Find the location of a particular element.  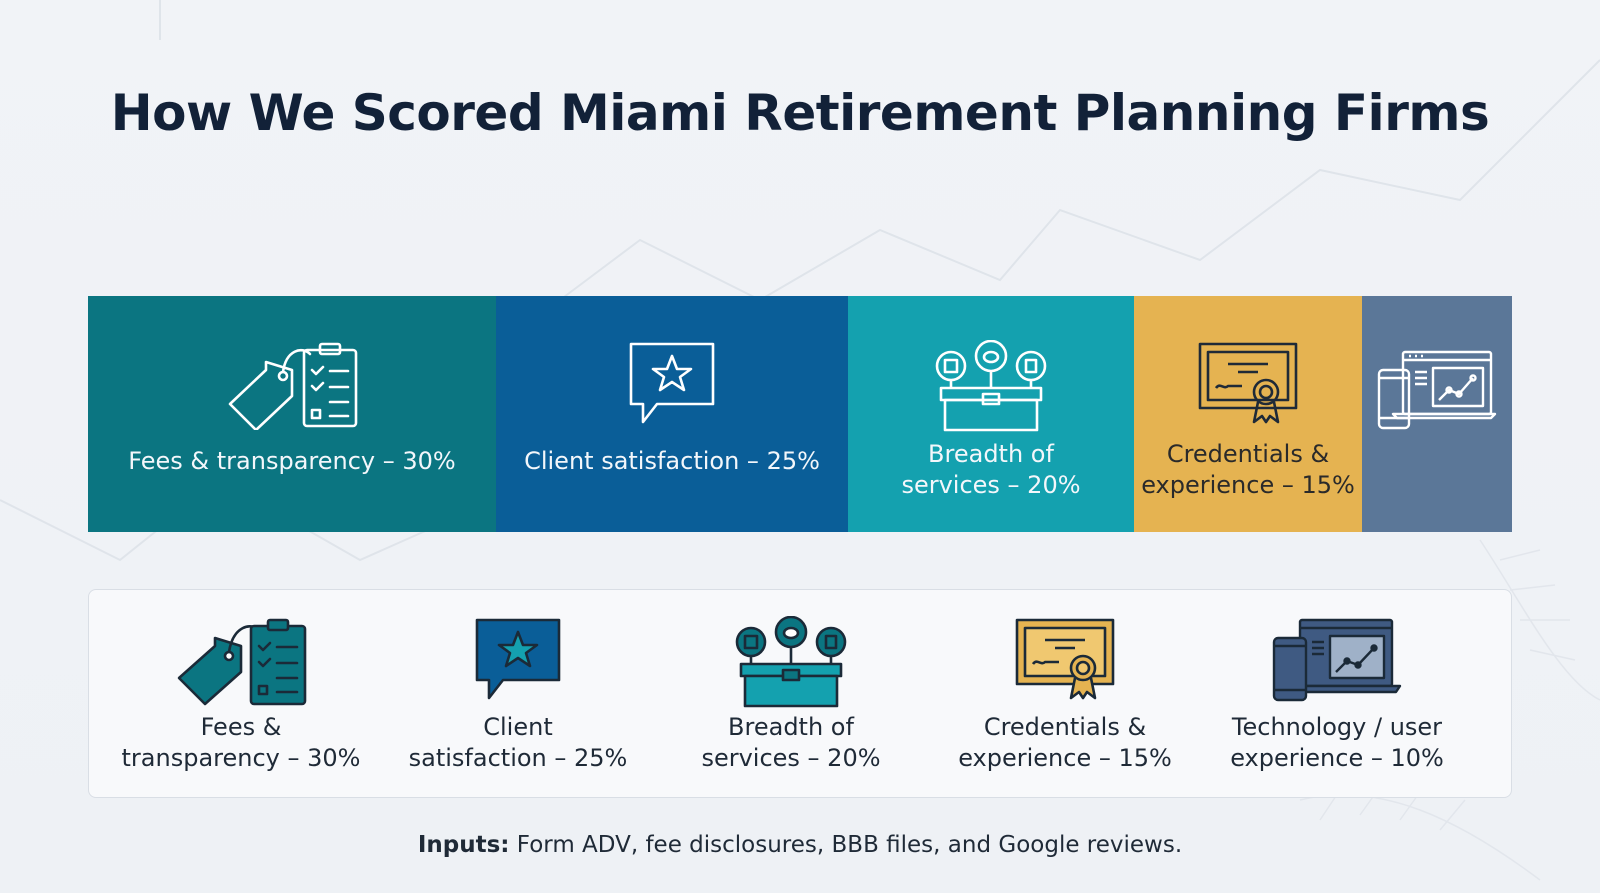

criterion-fees-line2: transparency – 30% is located at coordinates (241, 758).